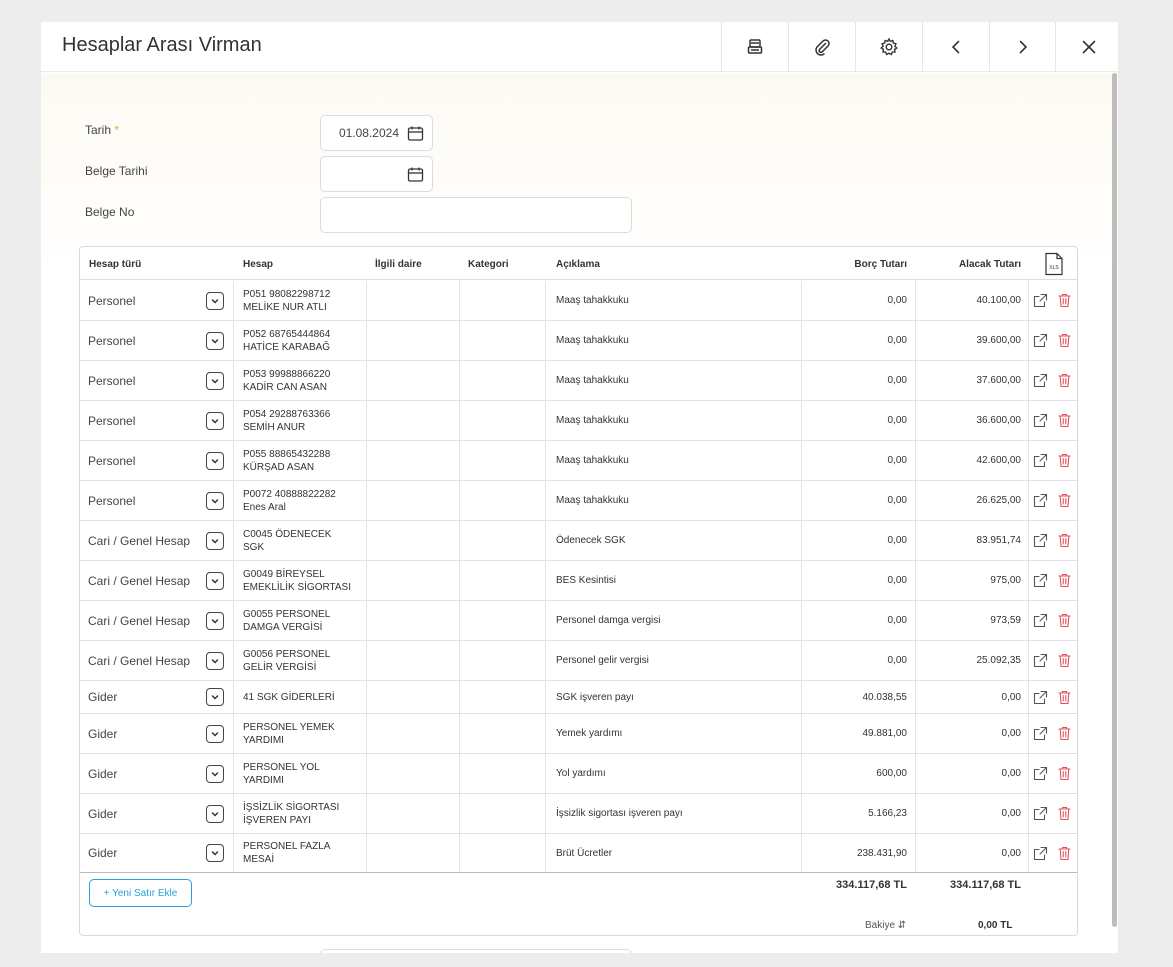 The width and height of the screenshot is (1173, 967). I want to click on tarih-field: 01.08.2024, so click(376, 133).